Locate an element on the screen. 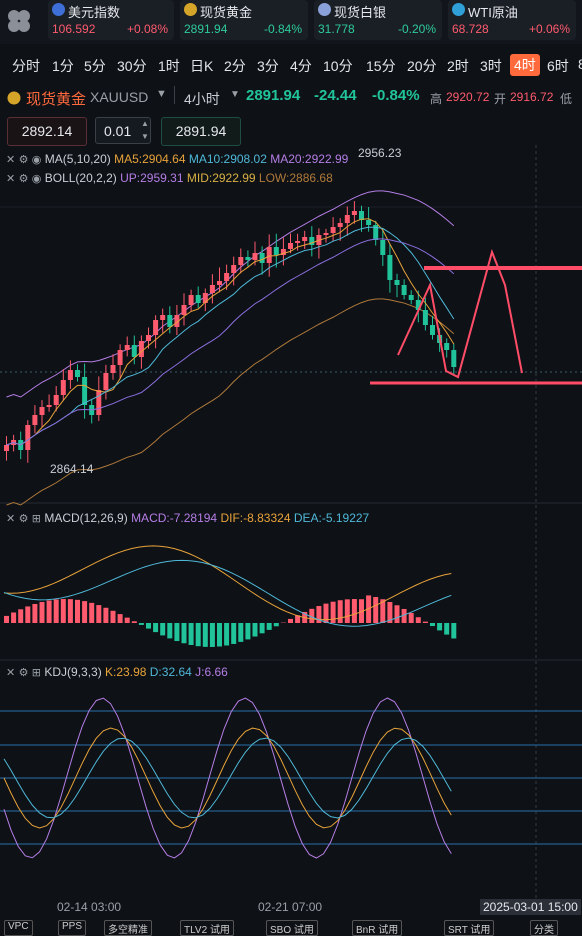 The image size is (582, 936). timeframe-tab: 6时 is located at coordinates (558, 66).